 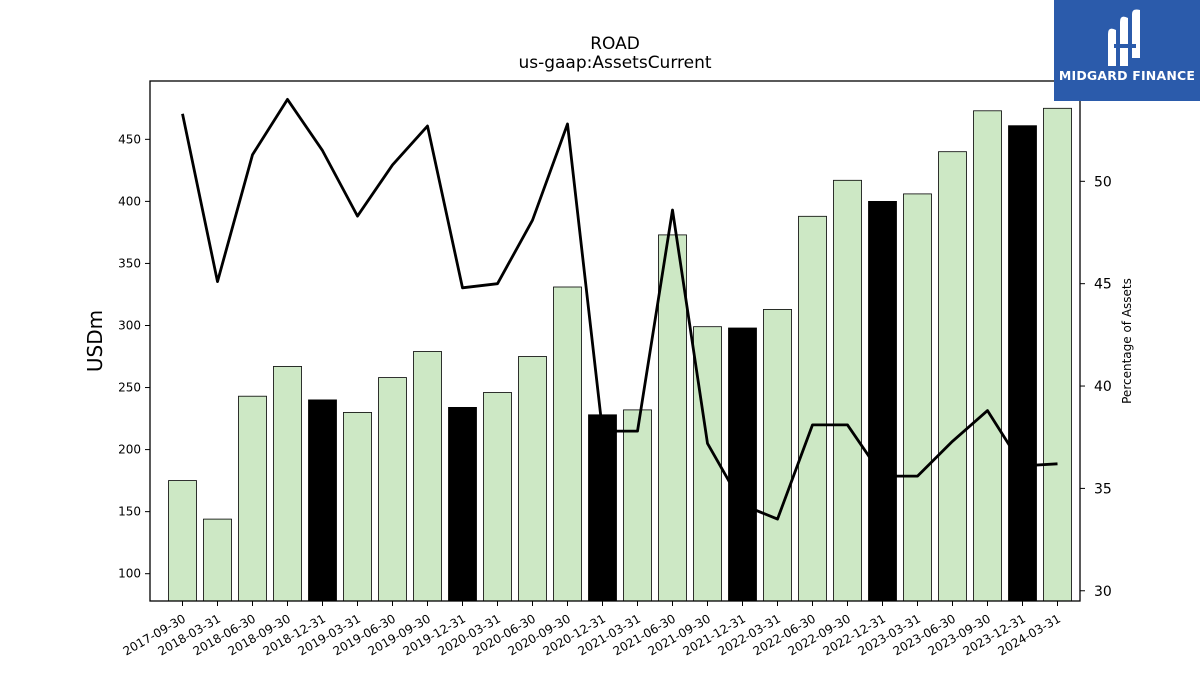 I want to click on y2-tick-label: 30, so click(x=1103, y=592).